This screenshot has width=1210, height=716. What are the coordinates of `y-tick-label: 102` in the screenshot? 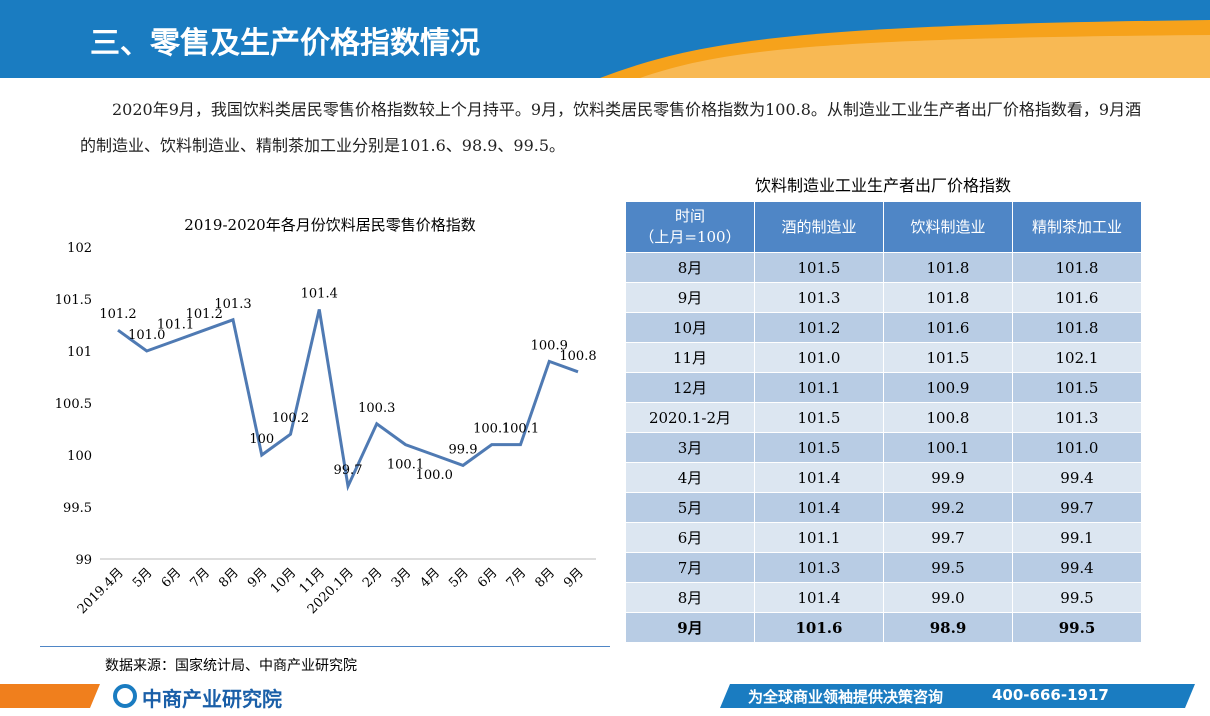 It's located at (79, 248).